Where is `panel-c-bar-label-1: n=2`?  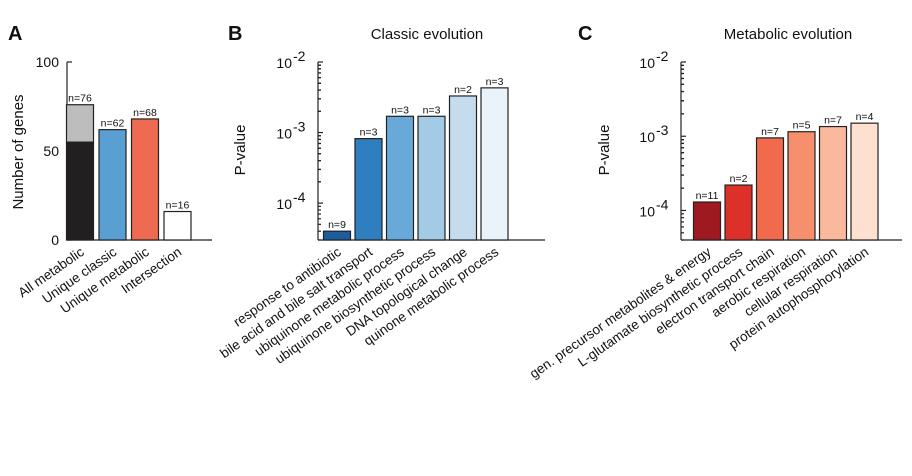 panel-c-bar-label-1: n=2 is located at coordinates (739, 179).